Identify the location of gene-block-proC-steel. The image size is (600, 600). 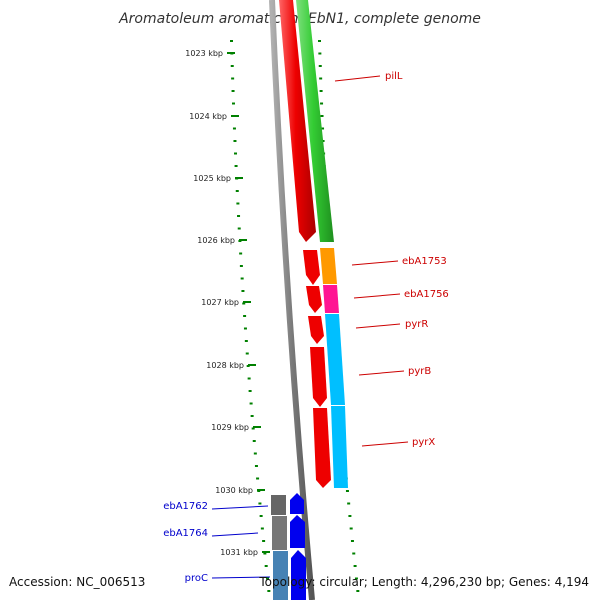
(280, 575).